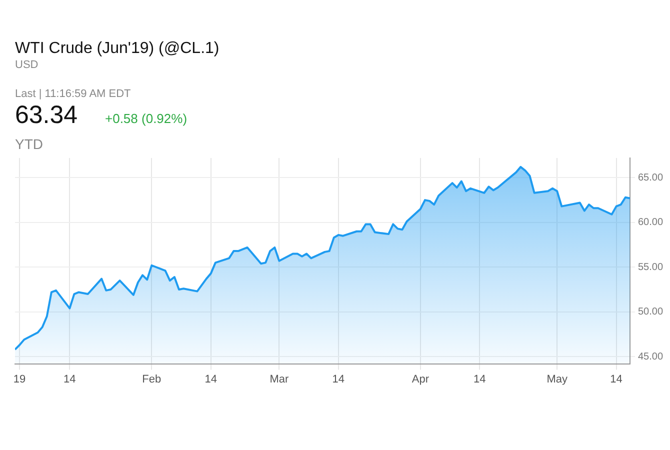 The height and width of the screenshot is (450, 670). Describe the element at coordinates (651, 312) in the screenshot. I see `y-tick-label: 50.00` at that location.